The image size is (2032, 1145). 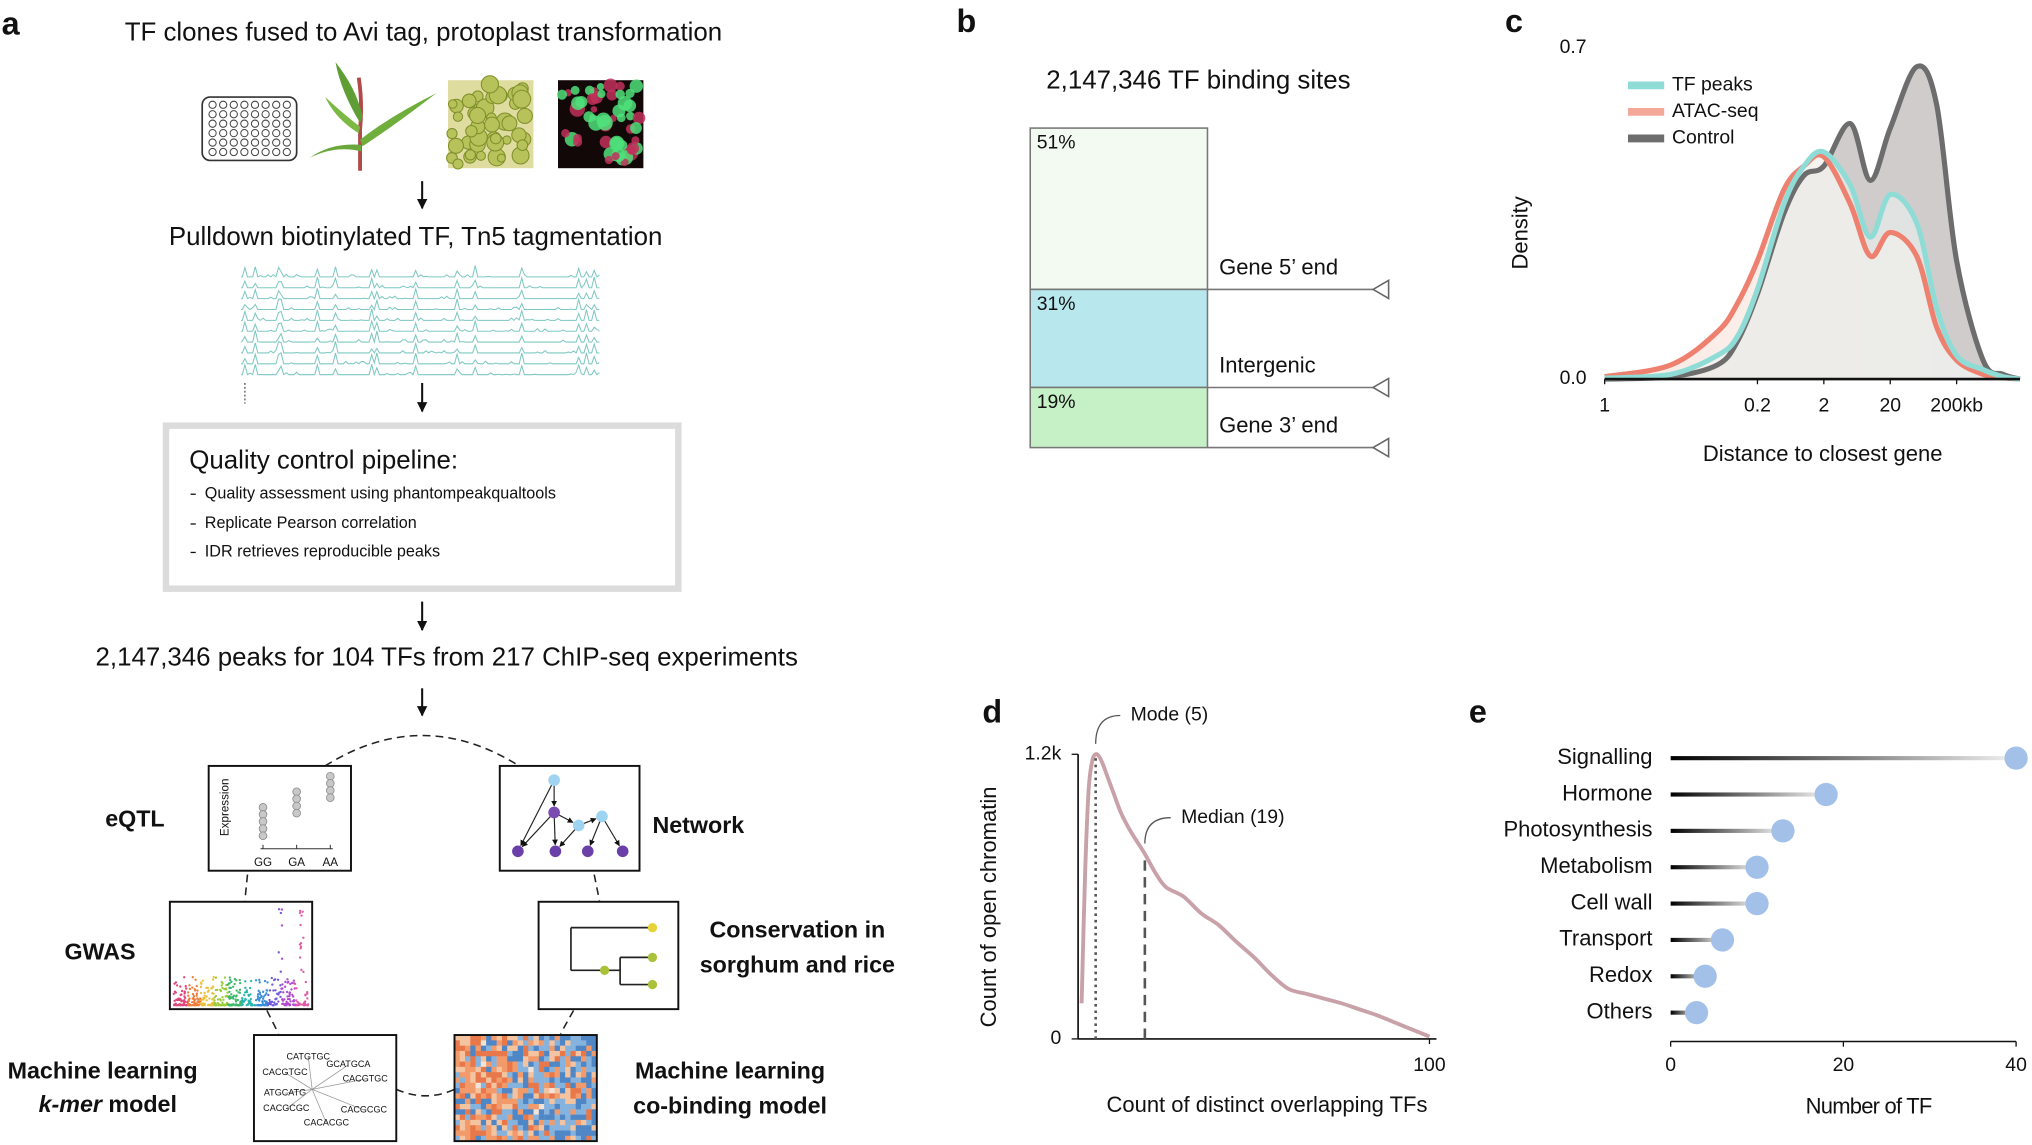 I want to click on genotype-label: AA, so click(x=331, y=862).